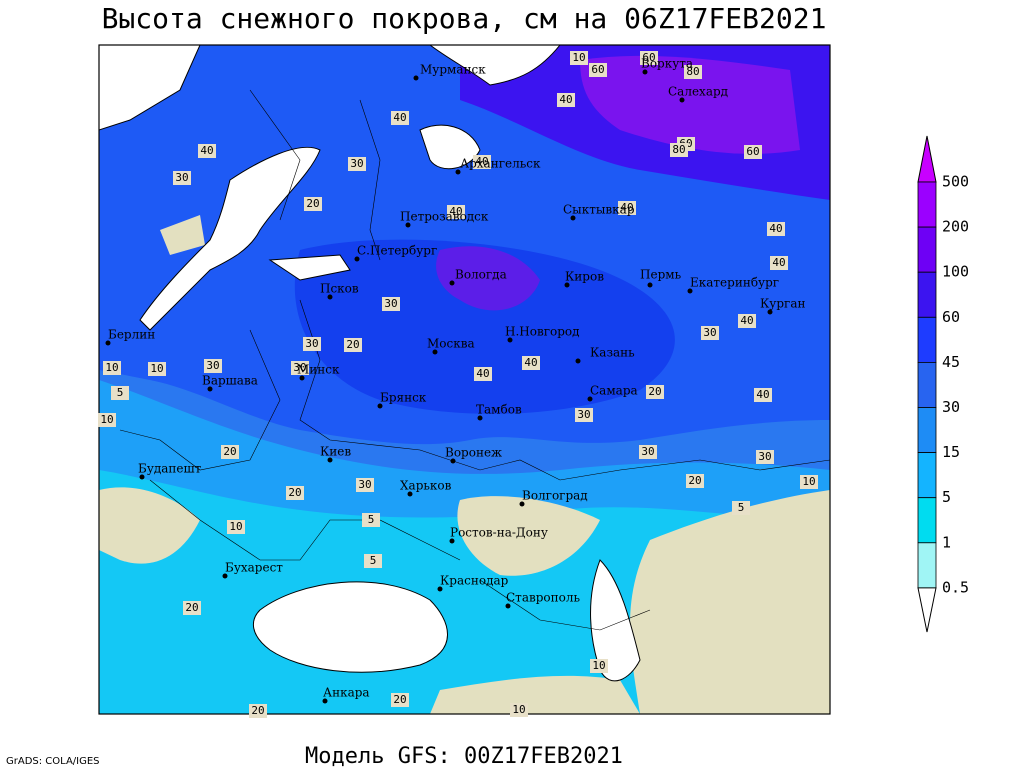 This screenshot has width=1024, height=772. What do you see at coordinates (951, 362) in the screenshot?
I see `legend-label: 45` at bounding box center [951, 362].